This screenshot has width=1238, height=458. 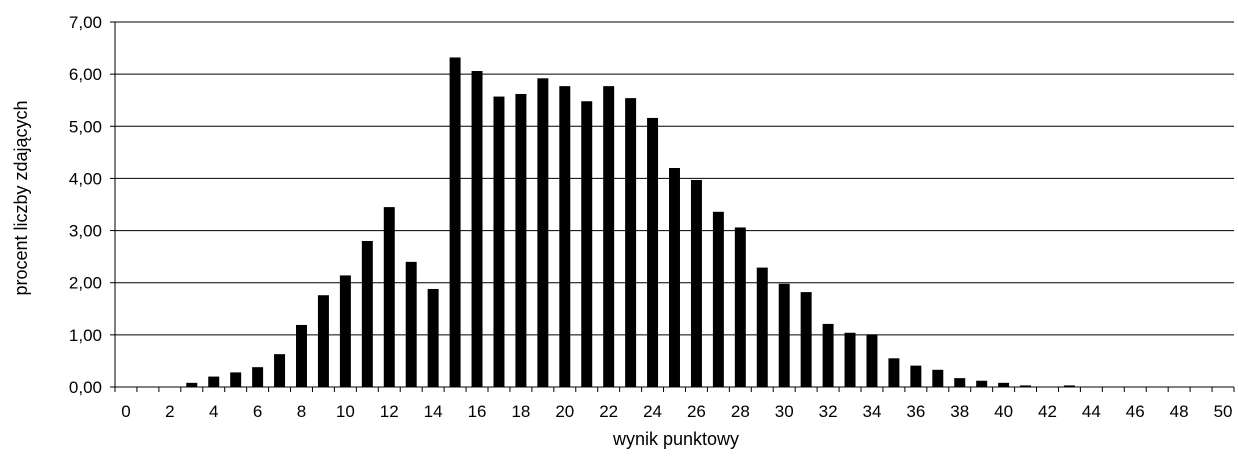 I want to click on y-axis-title: procent liczby zdających, so click(x=21, y=197).